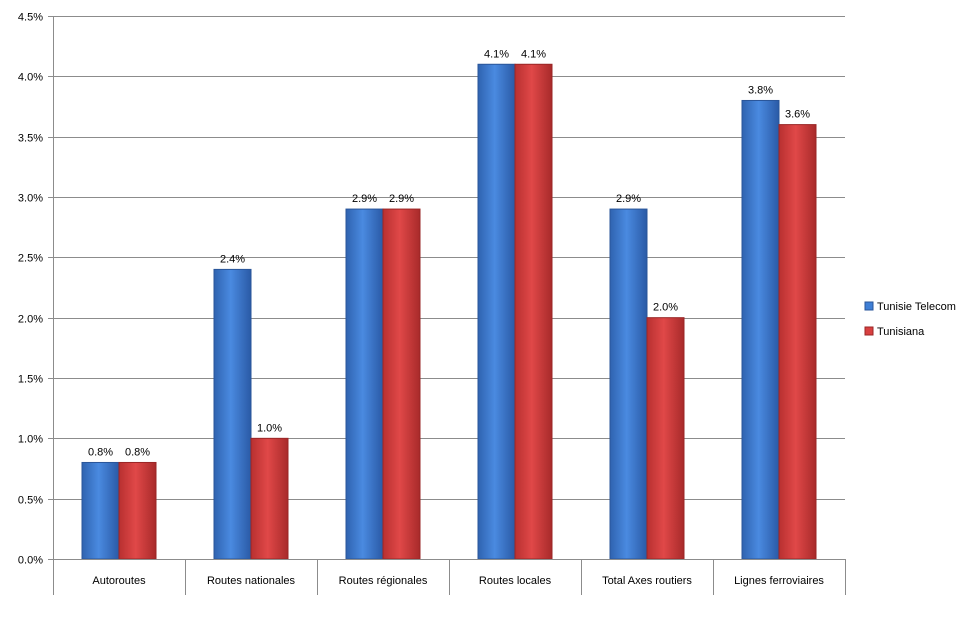  Describe the element at coordinates (30, 18) in the screenshot. I see `y-tick-label: 4.5%` at that location.